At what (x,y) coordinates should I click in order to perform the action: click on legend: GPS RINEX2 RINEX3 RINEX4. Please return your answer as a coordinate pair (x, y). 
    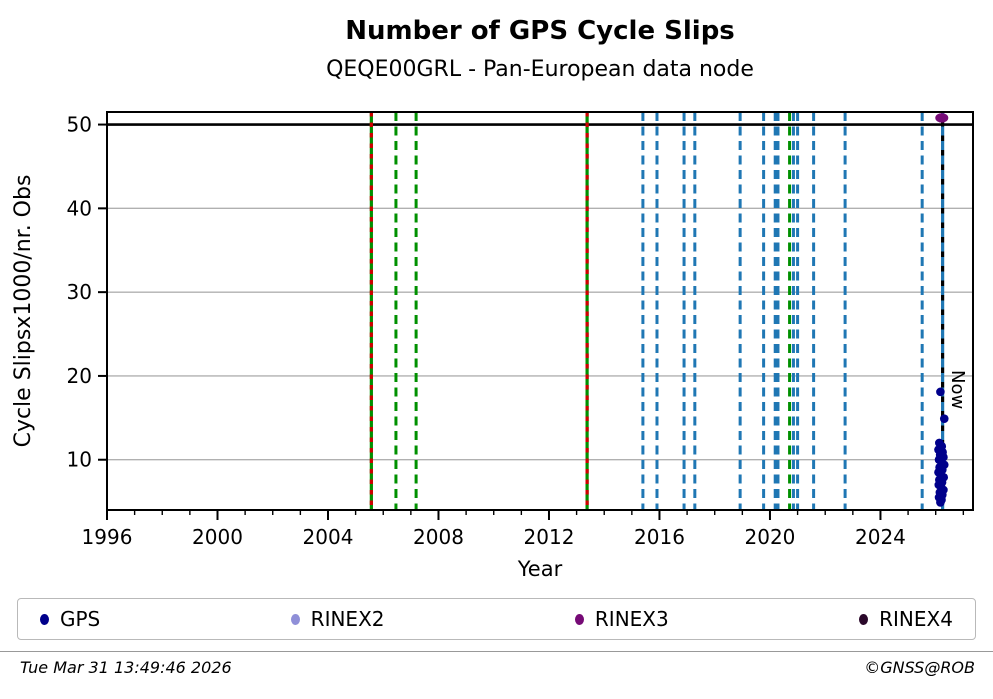
    Looking at the image, I should click on (496, 619).